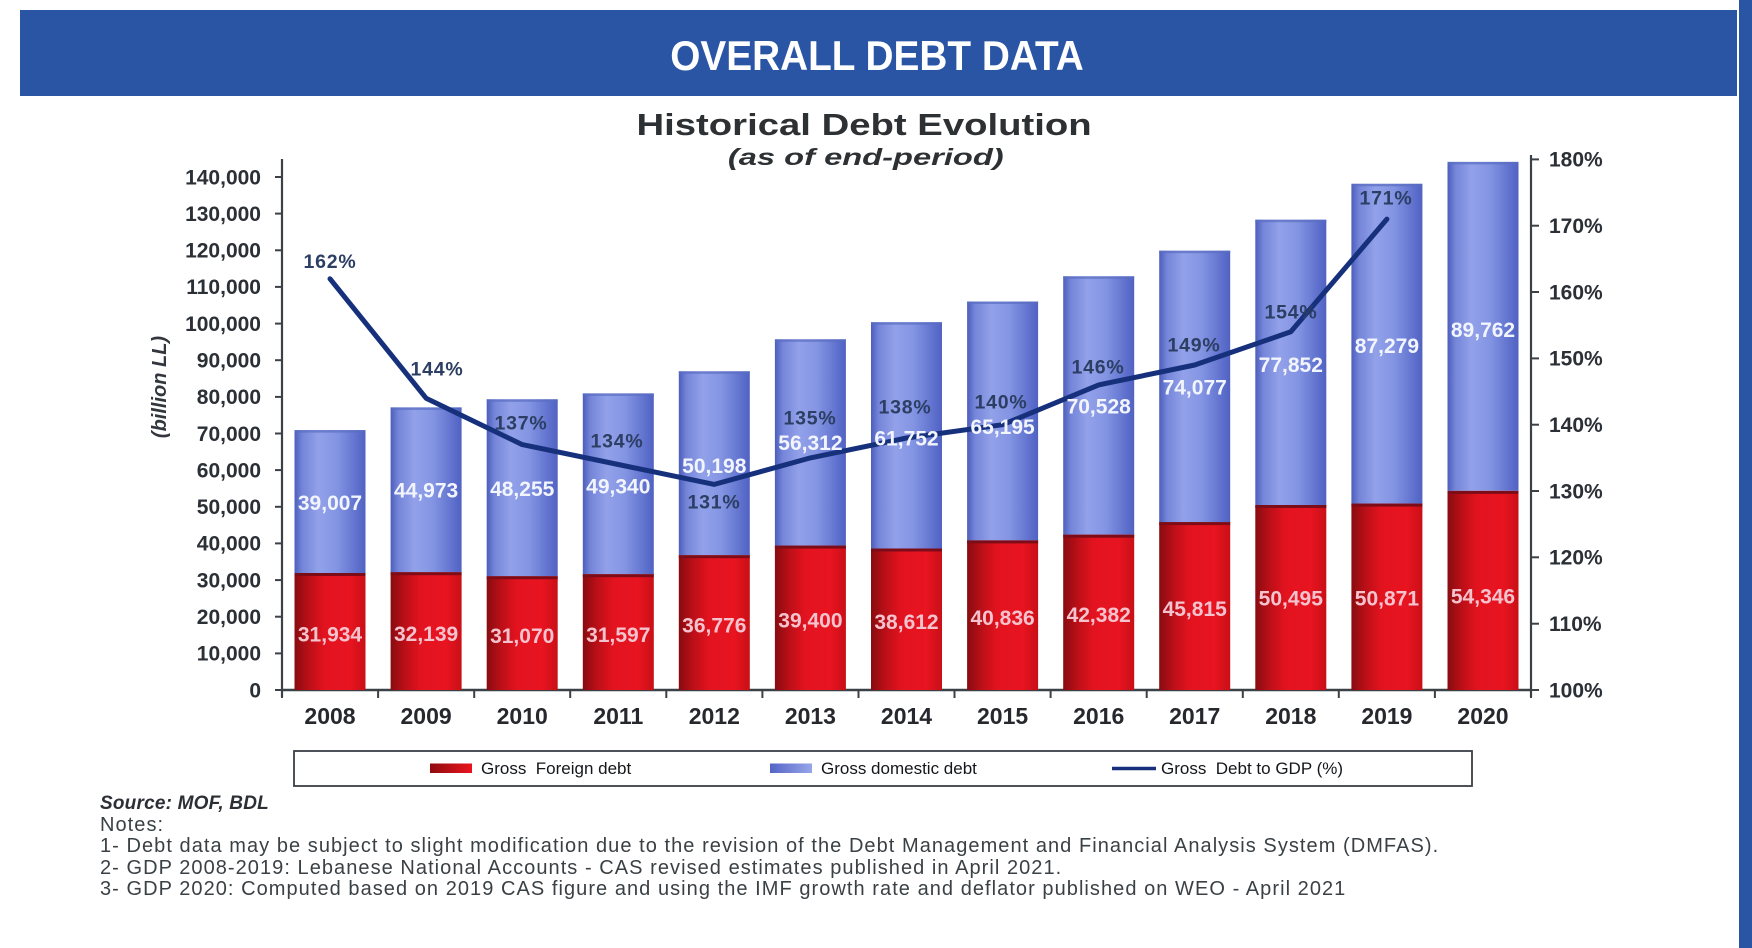 The width and height of the screenshot is (1752, 948). What do you see at coordinates (1576, 226) in the screenshot?
I see `svg-text: 170%` at bounding box center [1576, 226].